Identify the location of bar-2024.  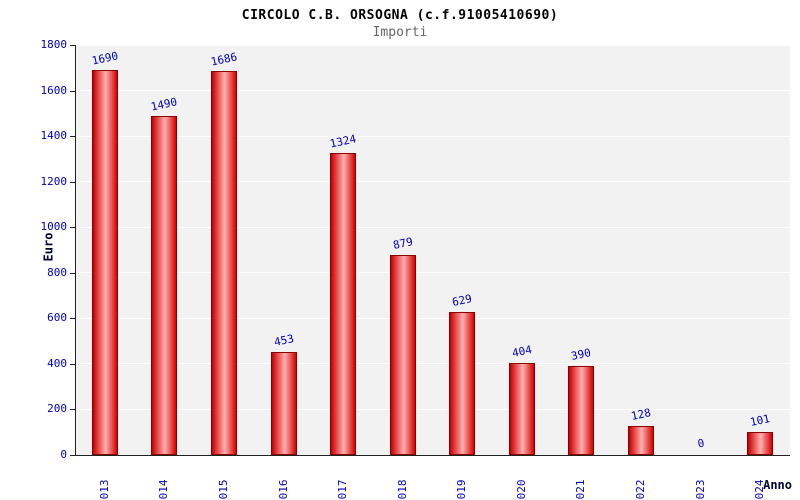
(760, 443).